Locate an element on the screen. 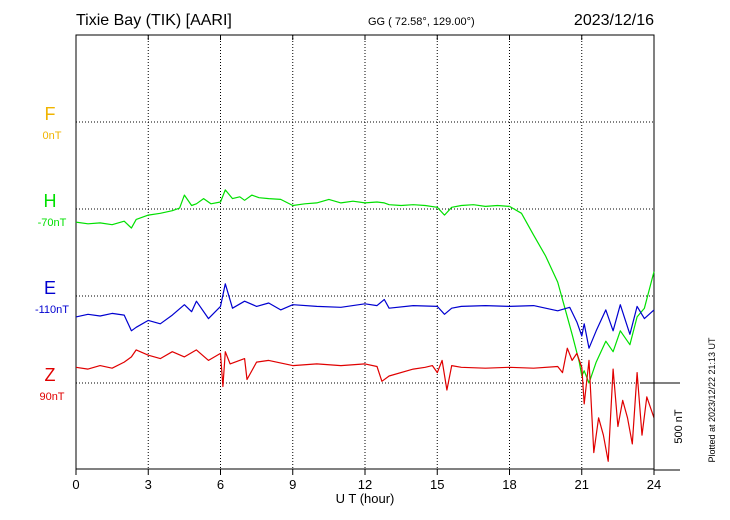  scale-bar: 500 nT is located at coordinates (662, 426).